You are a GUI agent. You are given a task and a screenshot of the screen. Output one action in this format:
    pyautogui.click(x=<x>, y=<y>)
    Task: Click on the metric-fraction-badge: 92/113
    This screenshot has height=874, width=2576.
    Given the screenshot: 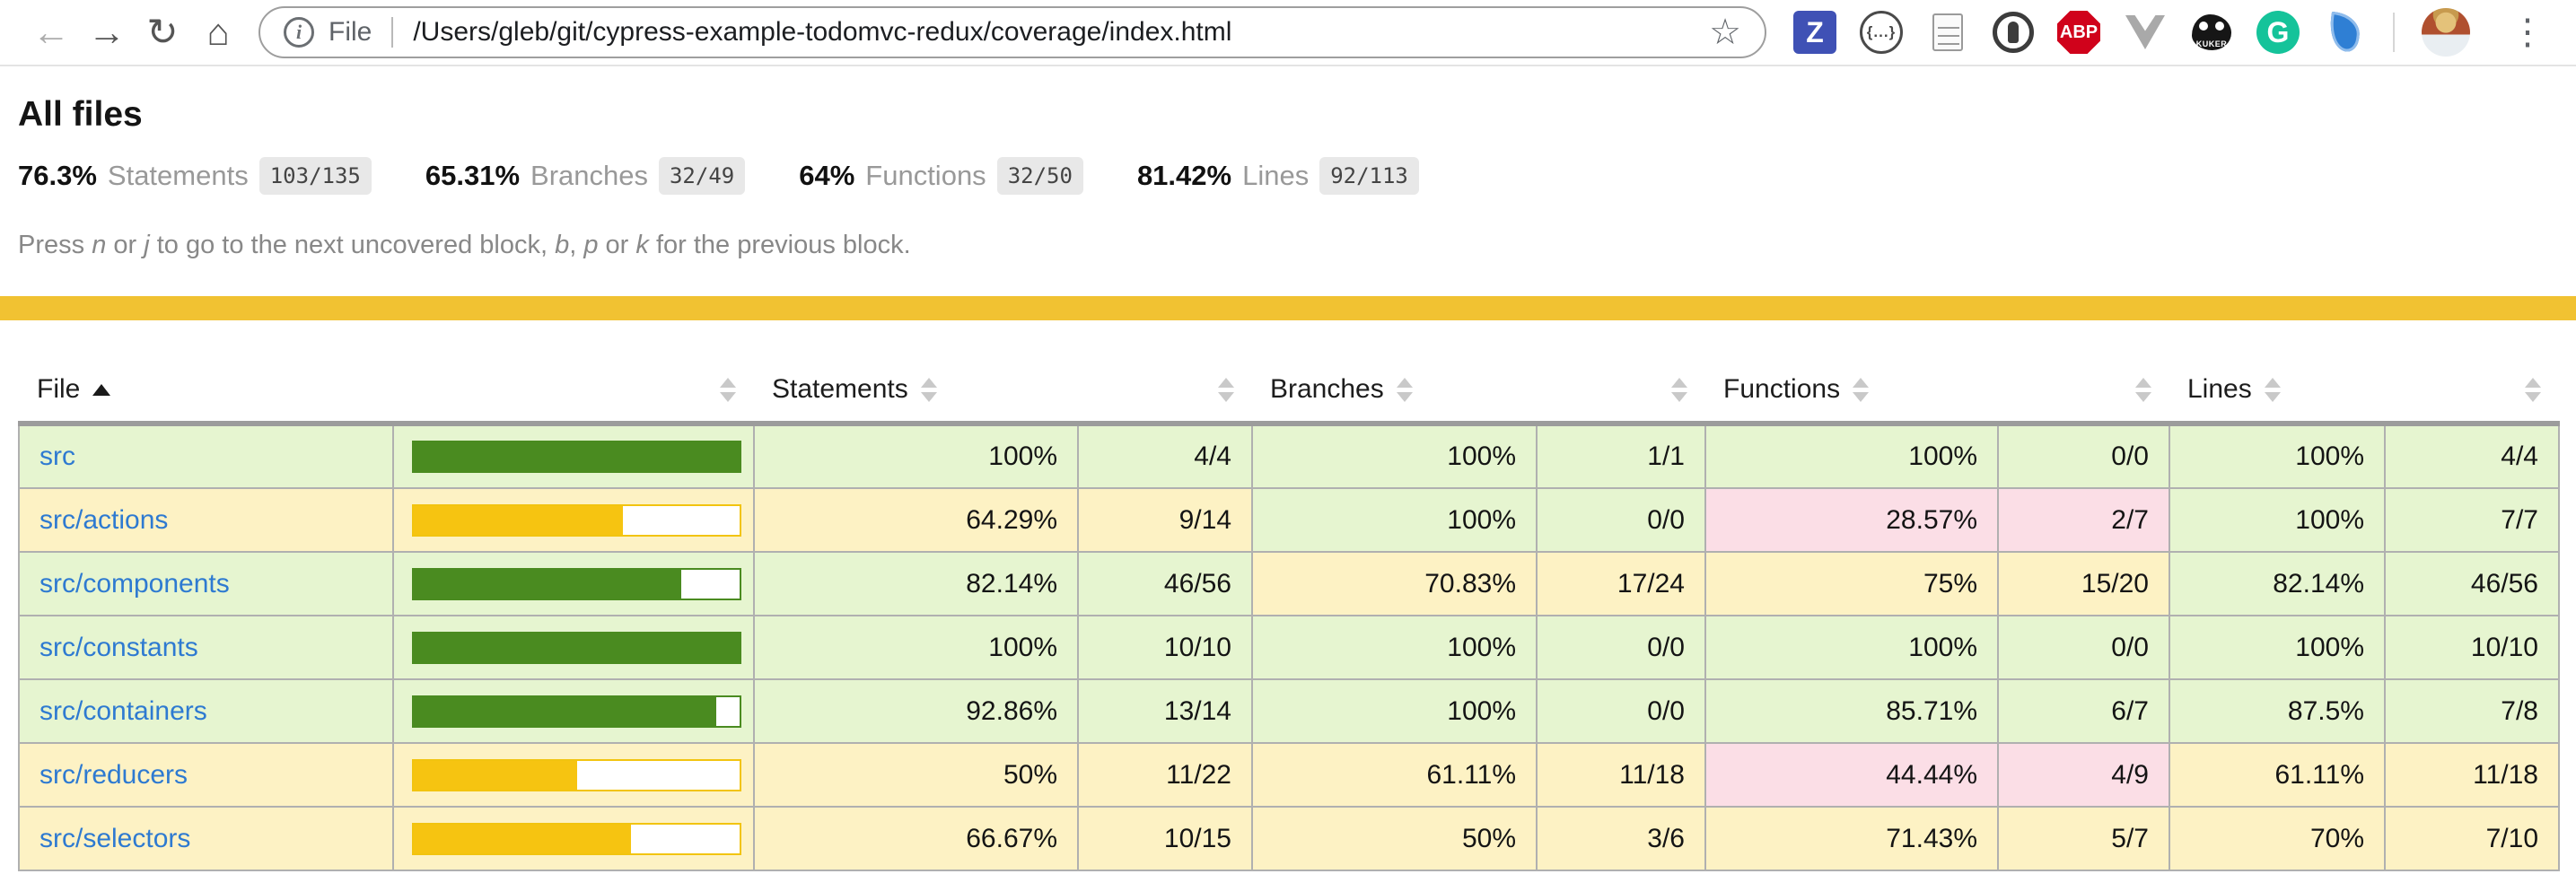 What is the action you would take?
    pyautogui.click(x=1369, y=176)
    